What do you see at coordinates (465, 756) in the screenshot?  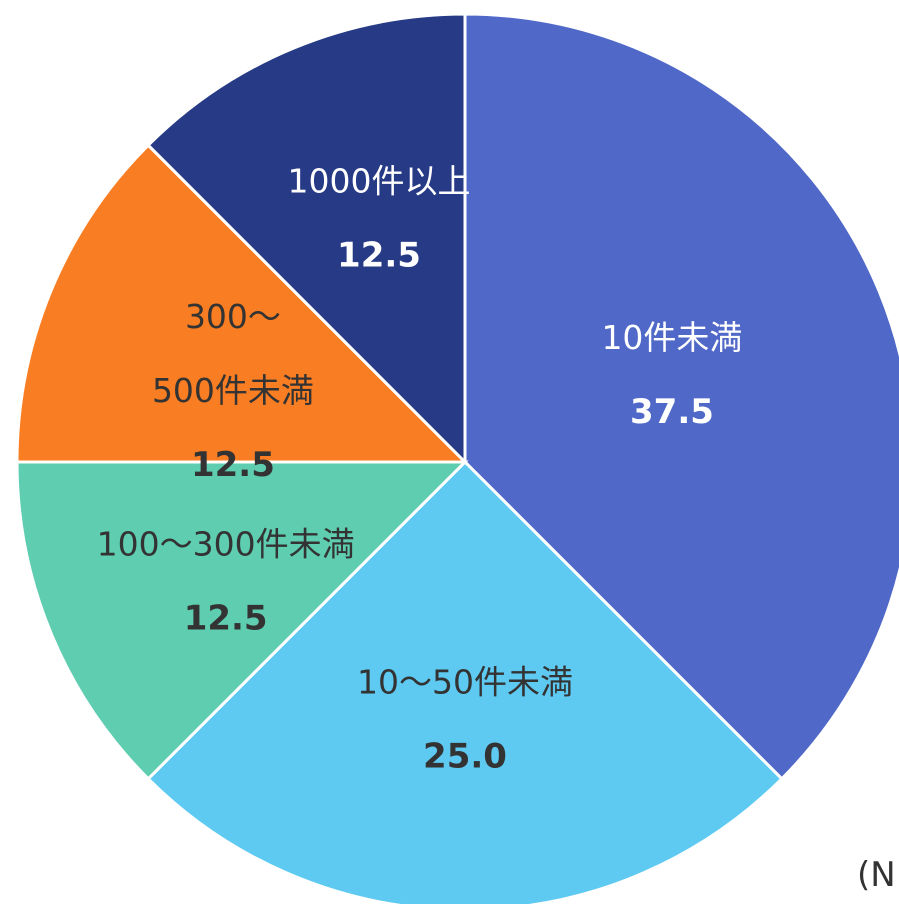 I see `slice-value-1: 25.0` at bounding box center [465, 756].